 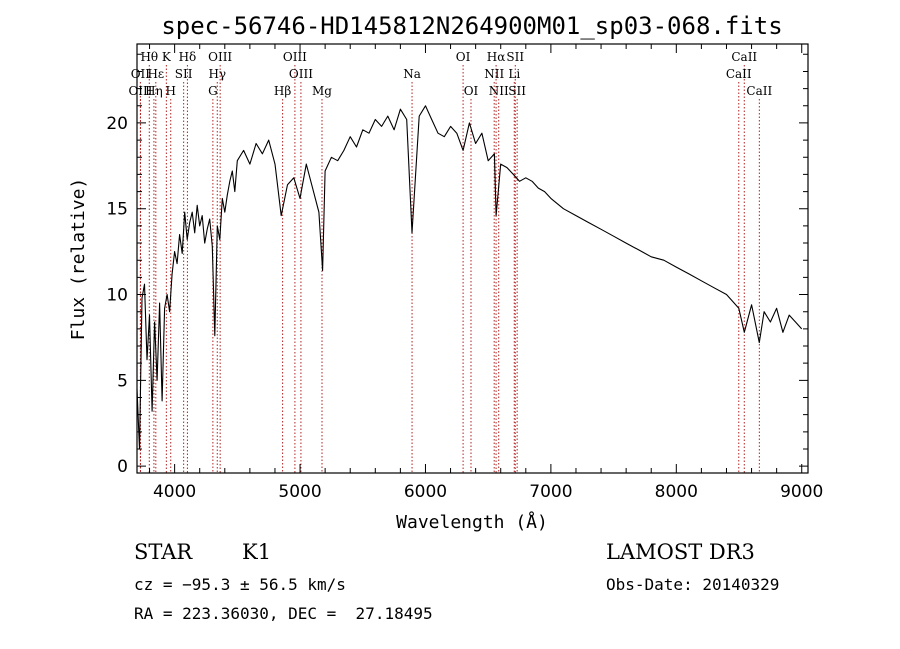 What do you see at coordinates (141, 74) in the screenshot?
I see `spectral-line-label: OII` at bounding box center [141, 74].